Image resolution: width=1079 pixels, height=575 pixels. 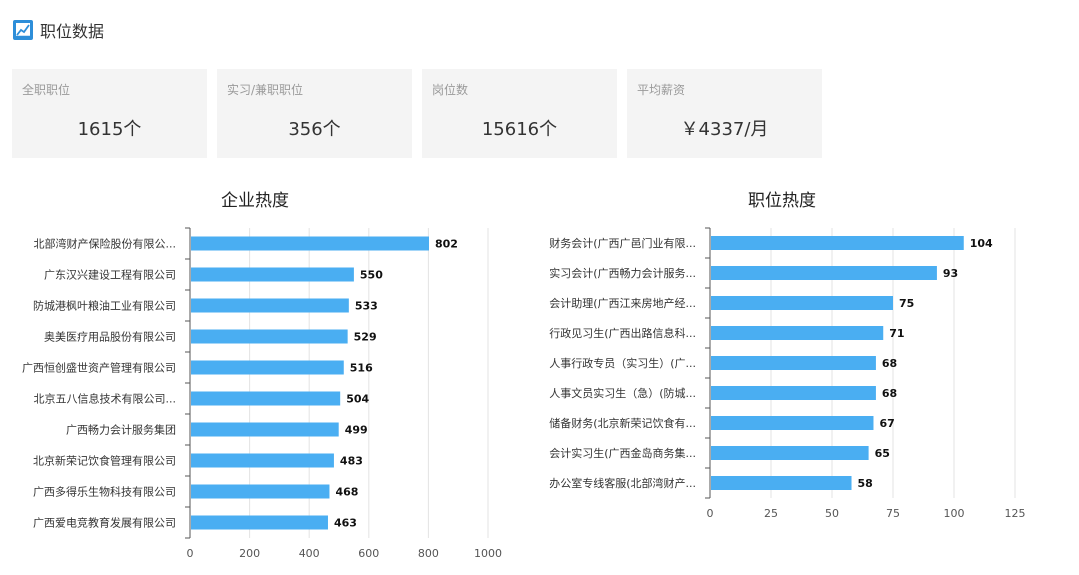 I want to click on position-x-tick-label: 100, so click(x=954, y=513).